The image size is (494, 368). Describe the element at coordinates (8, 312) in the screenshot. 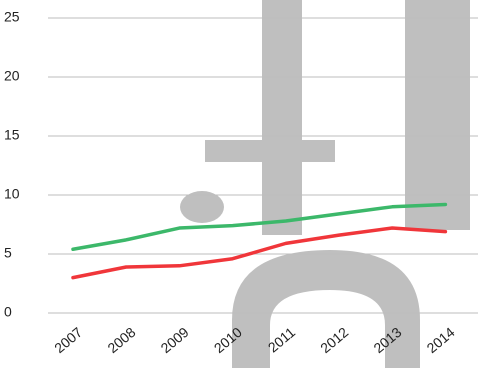

I see `y-tick-label: 0` at that location.